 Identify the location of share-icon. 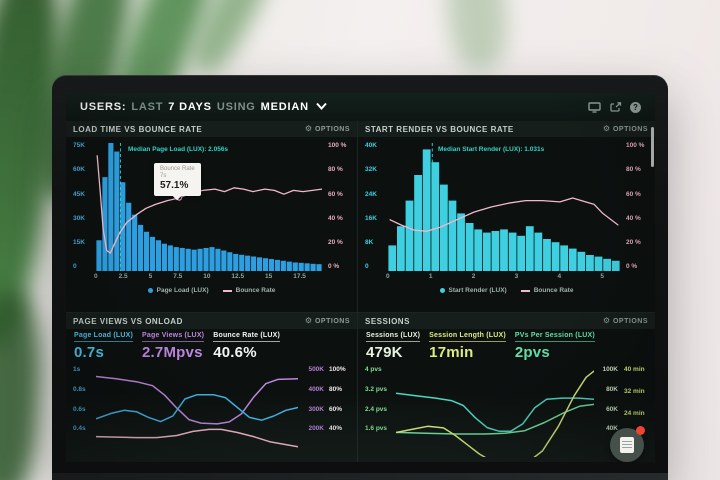
(615, 107).